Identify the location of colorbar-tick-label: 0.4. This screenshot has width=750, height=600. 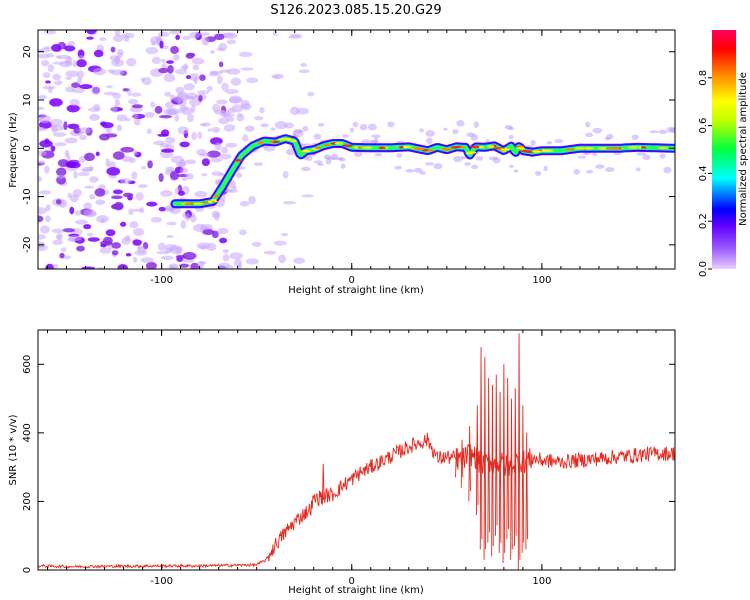
(703, 173).